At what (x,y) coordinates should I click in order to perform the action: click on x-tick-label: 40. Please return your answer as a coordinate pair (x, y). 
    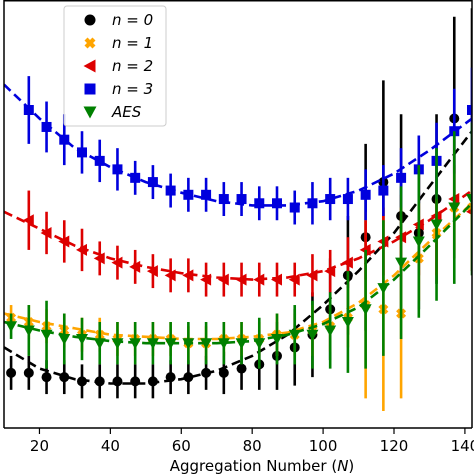
    Looking at the image, I should click on (110, 446).